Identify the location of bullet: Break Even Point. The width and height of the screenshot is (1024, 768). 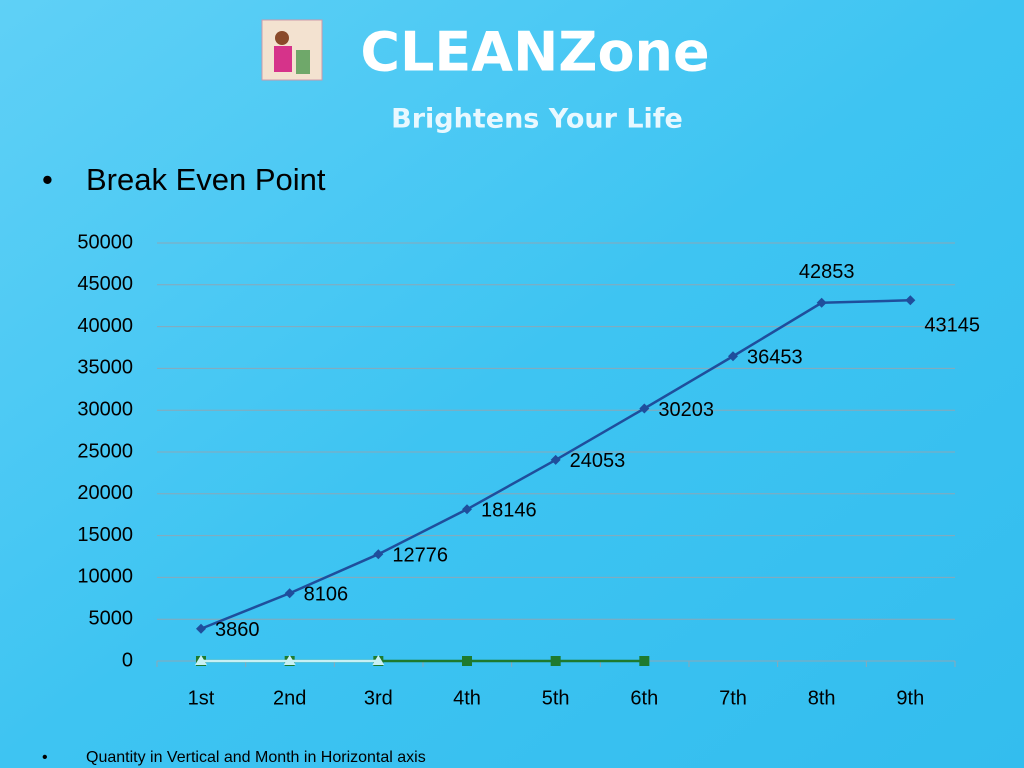
(206, 179).